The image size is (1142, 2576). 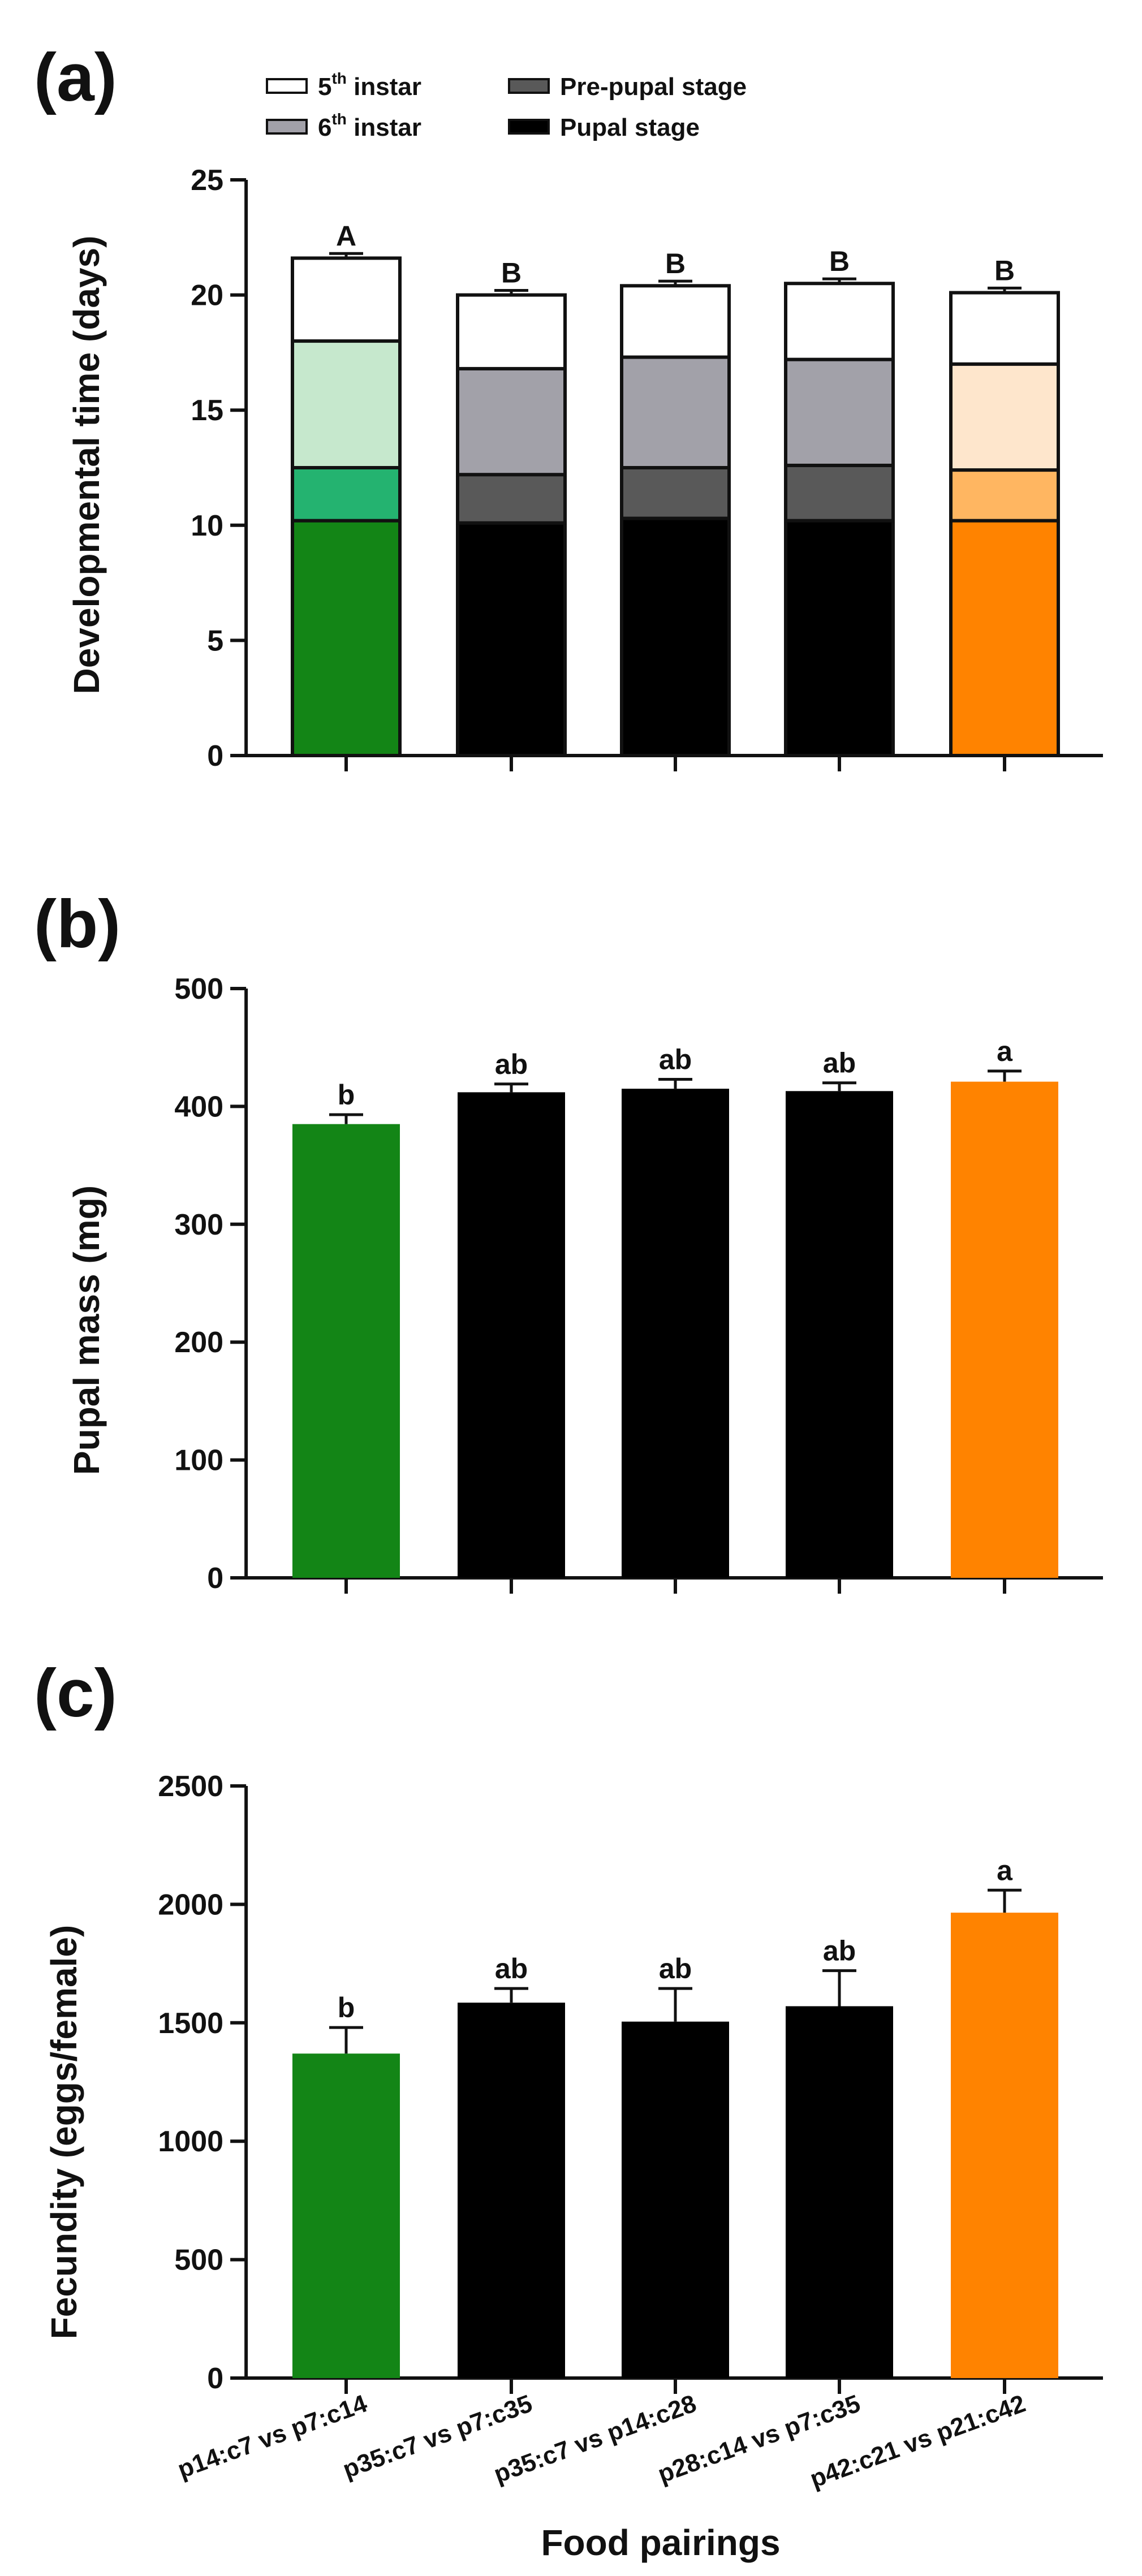 What do you see at coordinates (207, 181) in the screenshot?
I see `panel-a-y-tick-label: 25` at bounding box center [207, 181].